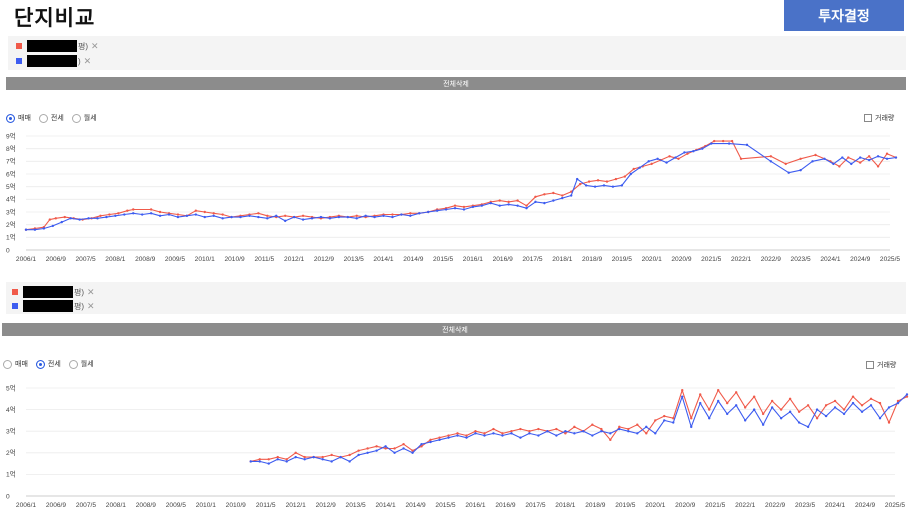 This screenshot has width=912, height=513. What do you see at coordinates (881, 365) in the screenshot?
I see `volume-checkbox: 거래량` at bounding box center [881, 365].